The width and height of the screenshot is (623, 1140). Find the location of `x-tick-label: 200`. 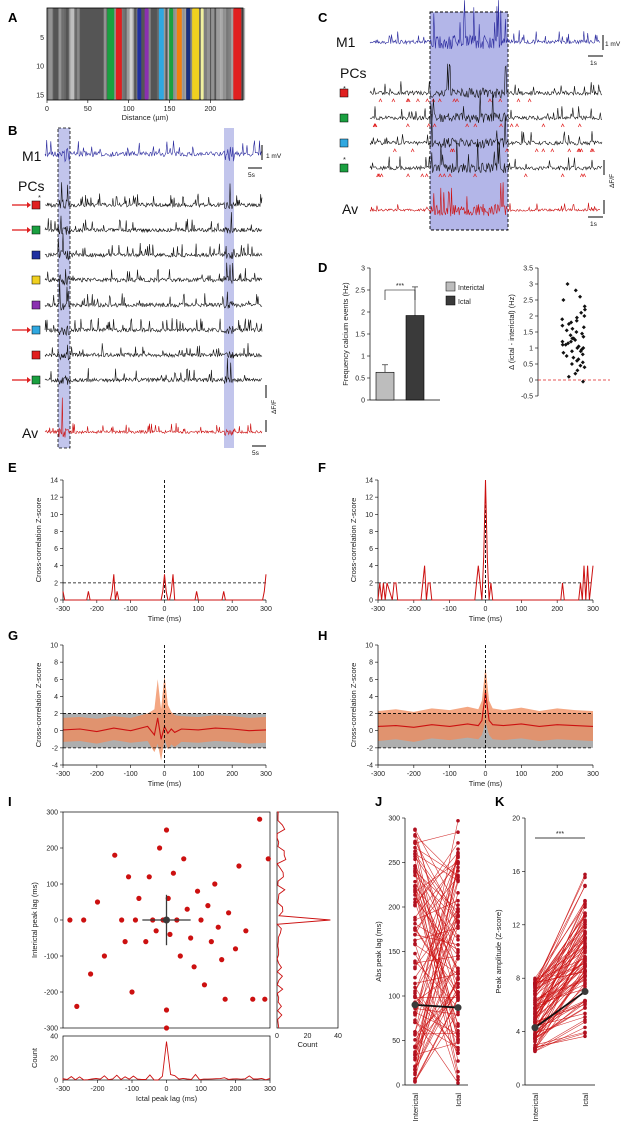

x-tick-label: 200 is located at coordinates (557, 774).